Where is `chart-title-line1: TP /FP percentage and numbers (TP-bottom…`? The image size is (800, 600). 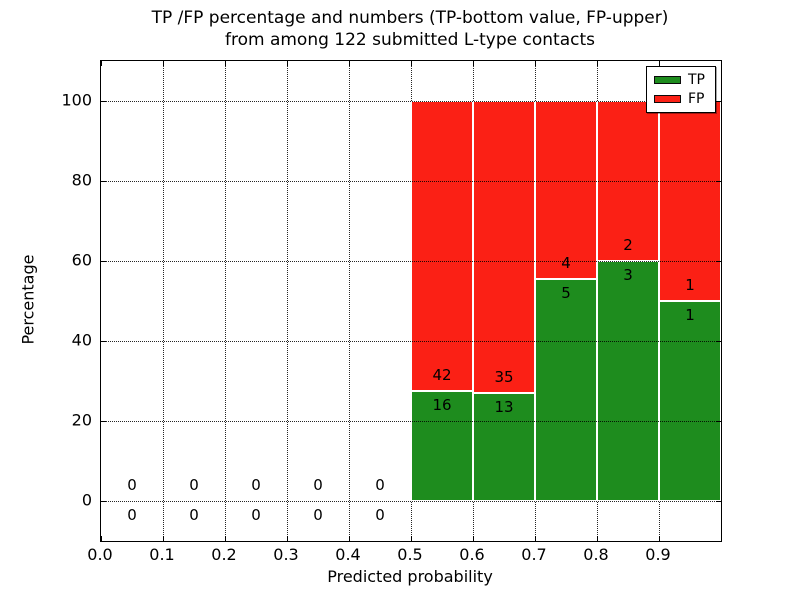
chart-title-line1: TP /FP percentage and numbers (TP-bottom… is located at coordinates (410, 18).